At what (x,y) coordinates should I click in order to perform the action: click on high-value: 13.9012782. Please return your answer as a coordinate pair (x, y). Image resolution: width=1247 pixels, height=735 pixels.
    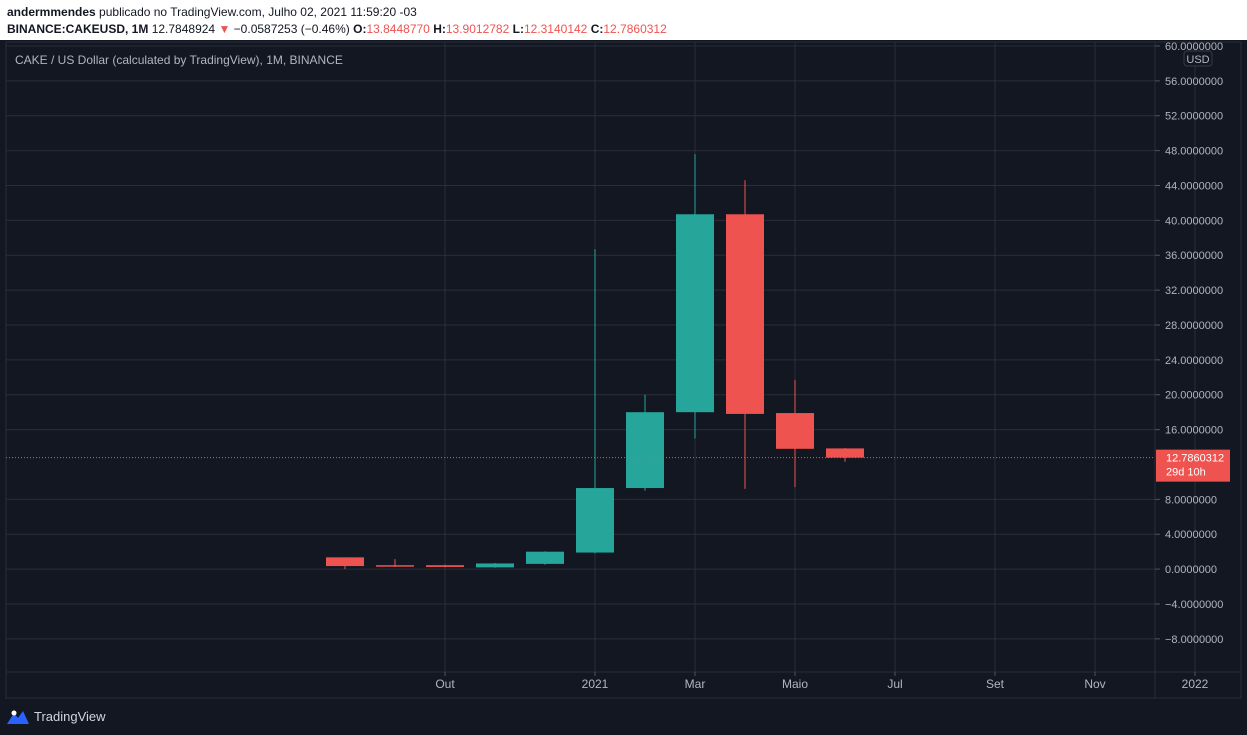
    Looking at the image, I should click on (477, 29).